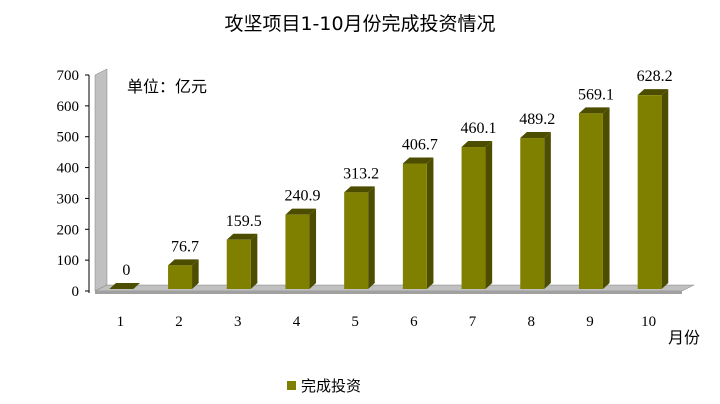 This screenshot has width=720, height=404. I want to click on side-wall, so click(101, 180).